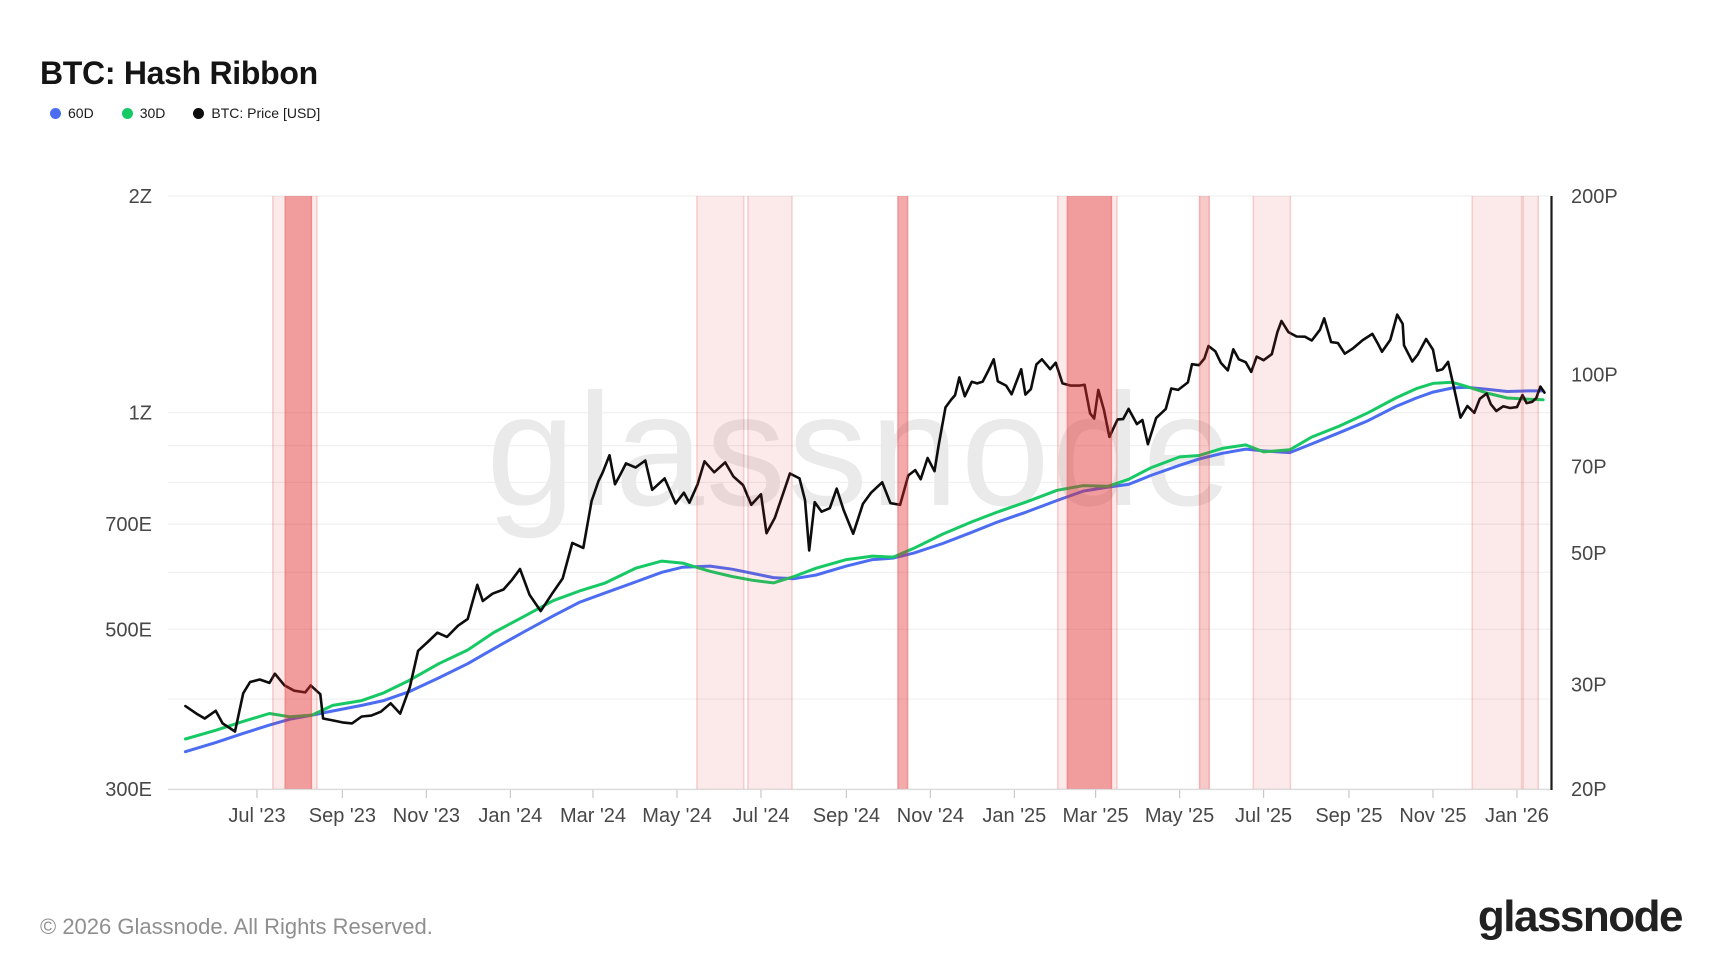 The image size is (1728, 972). I want to click on x-axis-label: Jan '24, so click(510, 816).